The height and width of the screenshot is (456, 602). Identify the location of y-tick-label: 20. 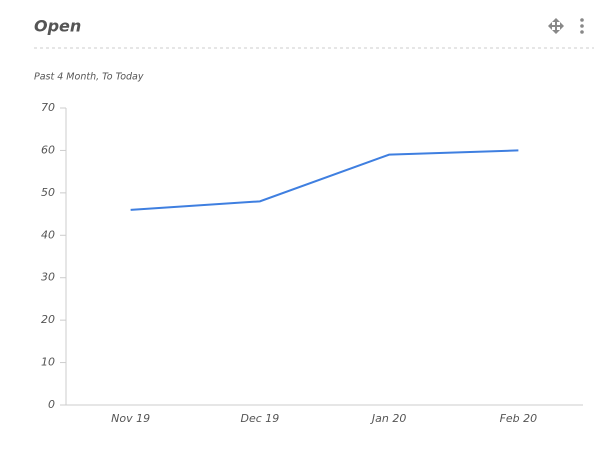
(48, 319).